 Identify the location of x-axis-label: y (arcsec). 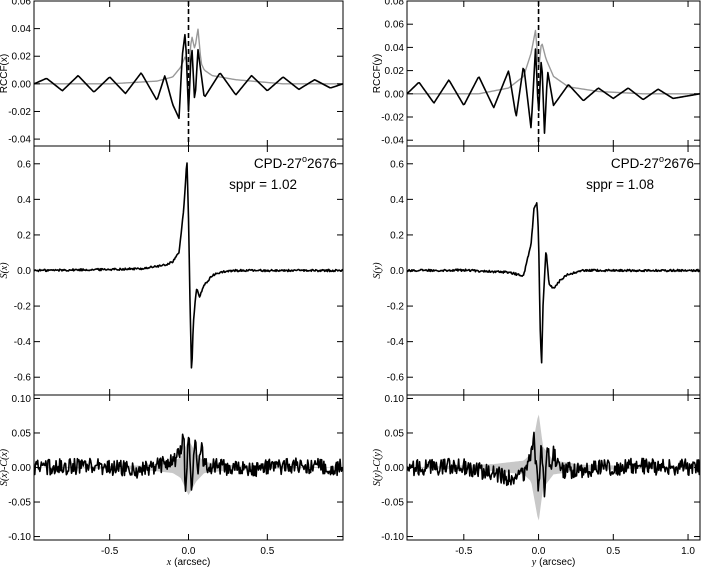
(553, 562).